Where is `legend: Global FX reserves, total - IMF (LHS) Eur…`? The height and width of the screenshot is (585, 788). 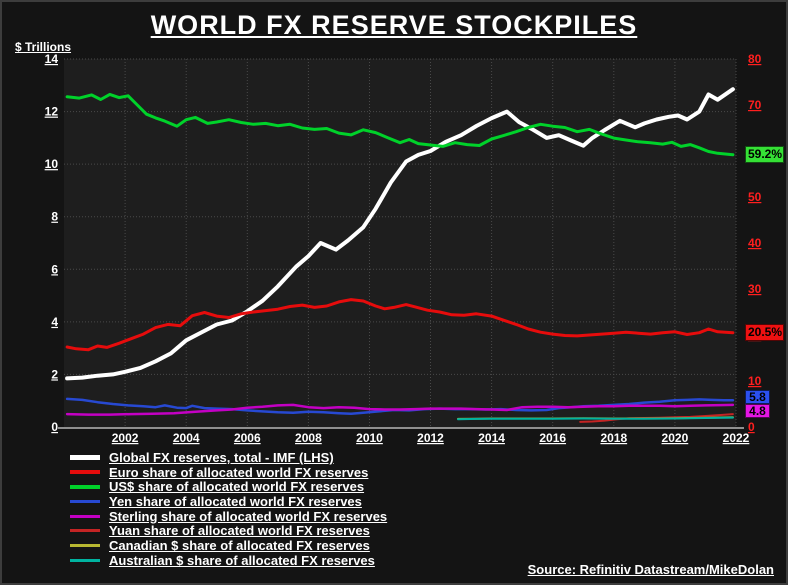 legend: Global FX reserves, total - IMF (LHS) Eur… is located at coordinates (228, 509).